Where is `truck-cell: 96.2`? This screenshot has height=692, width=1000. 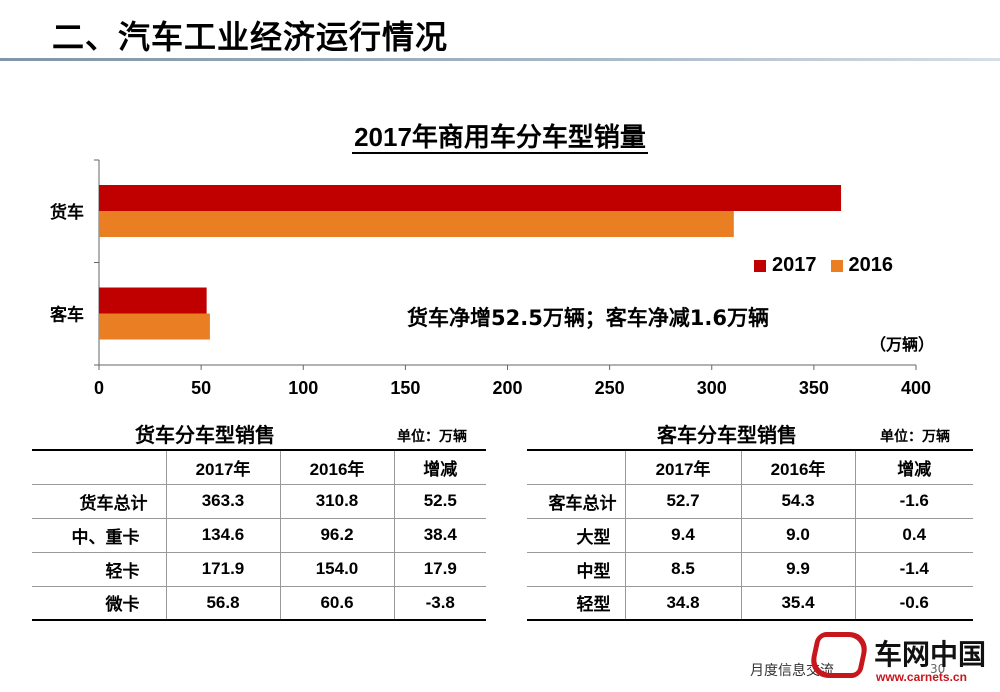
truck-cell: 96.2 is located at coordinates (337, 535).